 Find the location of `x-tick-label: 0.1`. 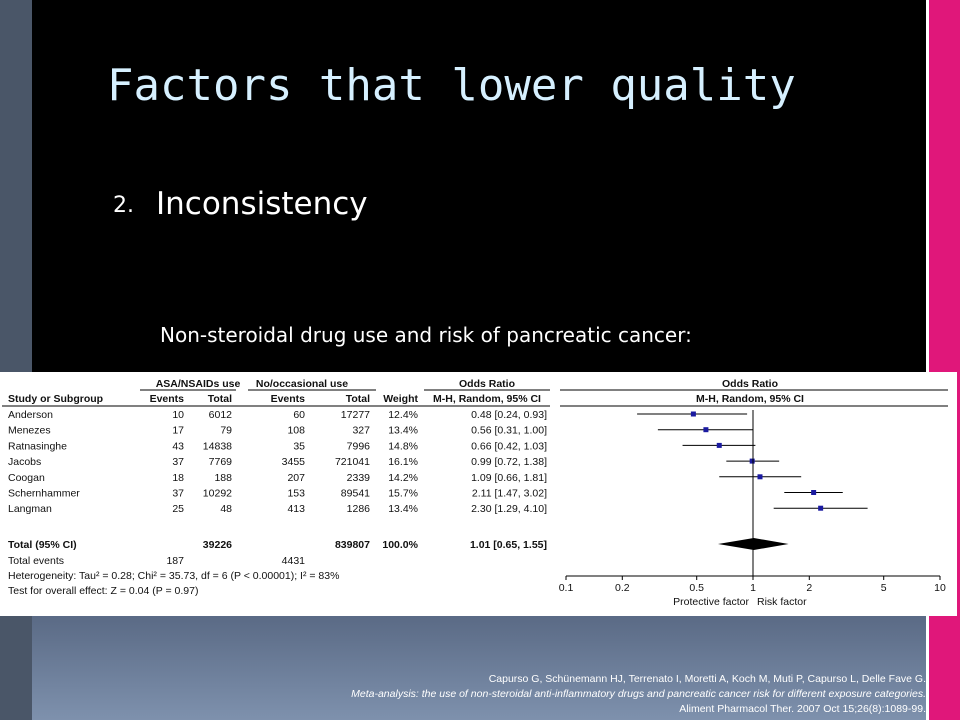

x-tick-label: 0.1 is located at coordinates (566, 588).